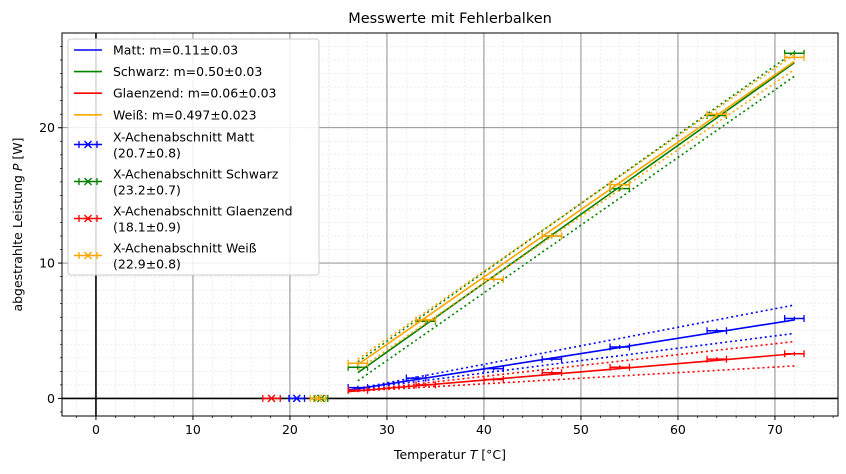 The width and height of the screenshot is (846, 474). I want to click on x-tick-label: 30, so click(387, 429).